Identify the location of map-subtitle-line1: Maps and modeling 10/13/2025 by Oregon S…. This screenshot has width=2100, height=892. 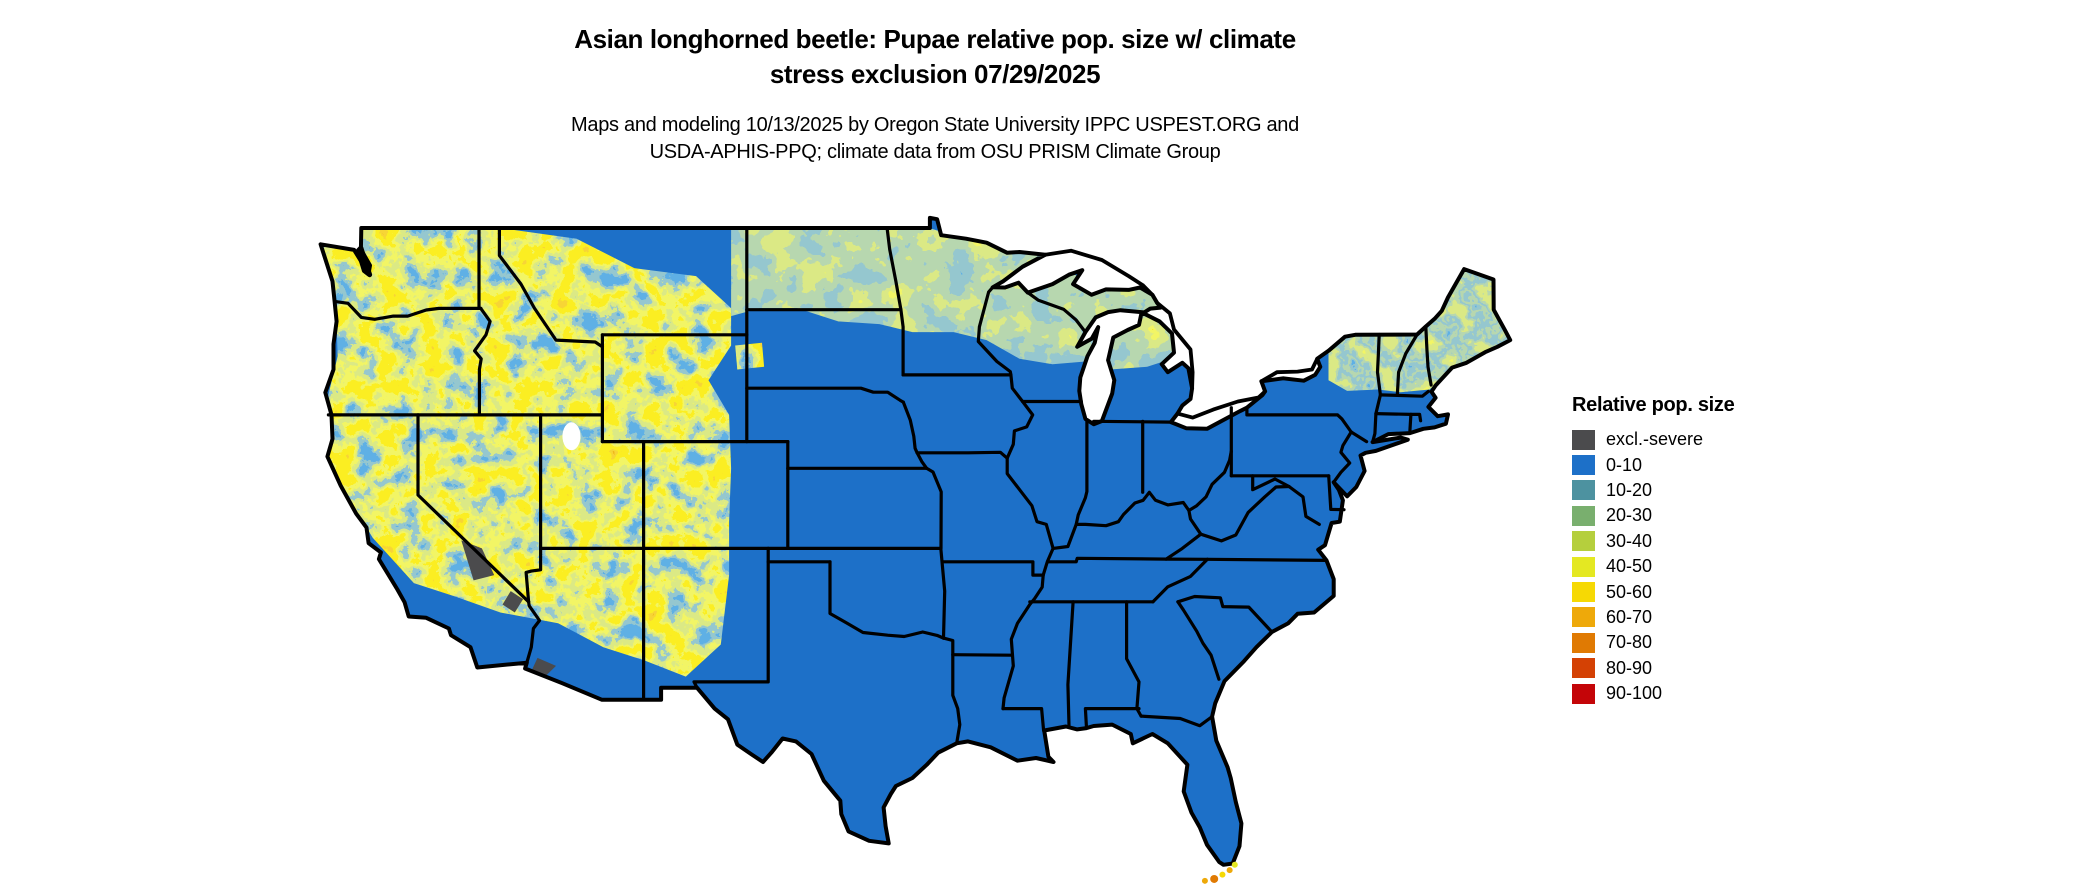
(935, 125).